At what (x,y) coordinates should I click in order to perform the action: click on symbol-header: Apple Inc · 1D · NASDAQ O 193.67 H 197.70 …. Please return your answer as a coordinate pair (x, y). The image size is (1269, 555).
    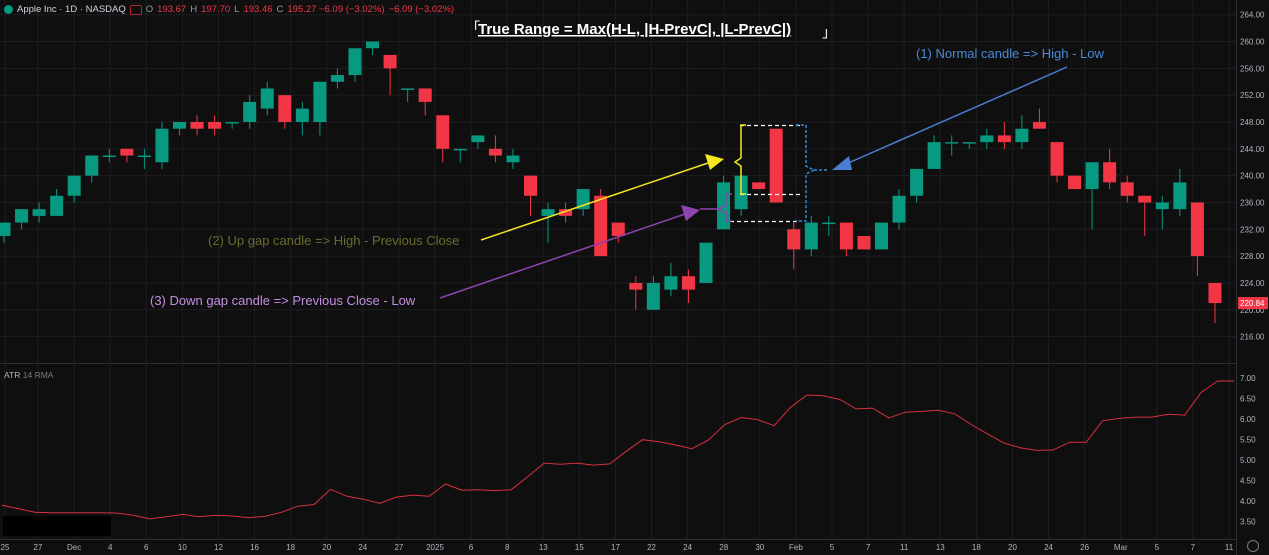
    Looking at the image, I should click on (229, 9).